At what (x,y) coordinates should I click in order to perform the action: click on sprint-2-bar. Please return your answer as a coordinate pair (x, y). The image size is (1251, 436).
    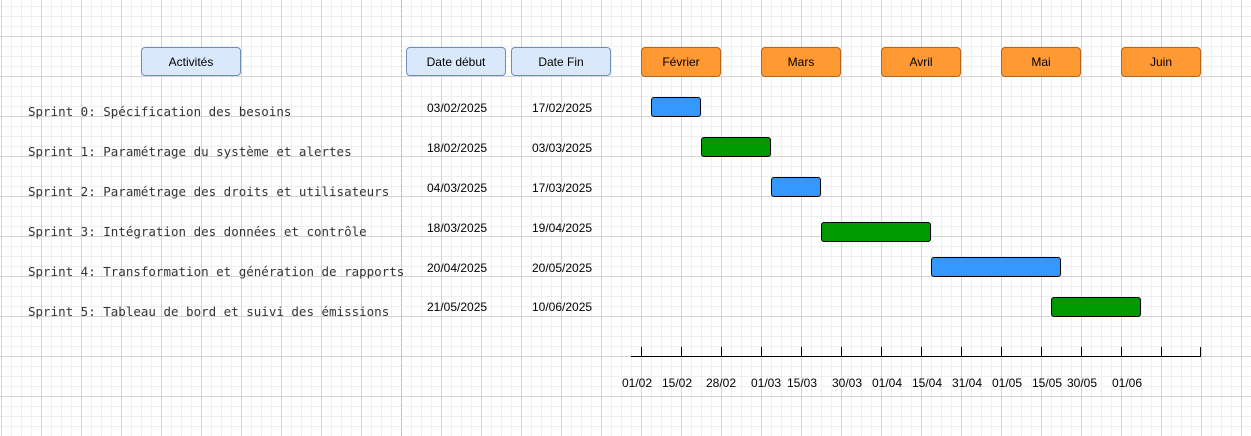
    Looking at the image, I should click on (796, 187).